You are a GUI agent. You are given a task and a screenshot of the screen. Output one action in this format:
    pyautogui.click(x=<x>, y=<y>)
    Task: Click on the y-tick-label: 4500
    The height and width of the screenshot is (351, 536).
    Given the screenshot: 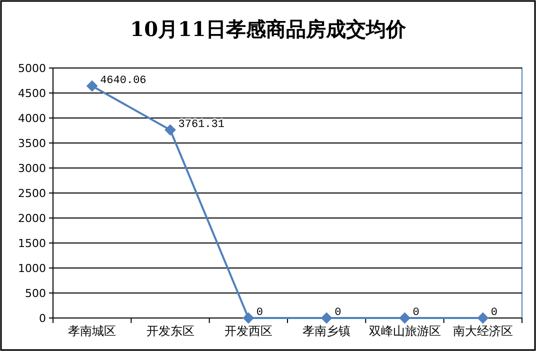 What is the action you would take?
    pyautogui.click(x=32, y=93)
    